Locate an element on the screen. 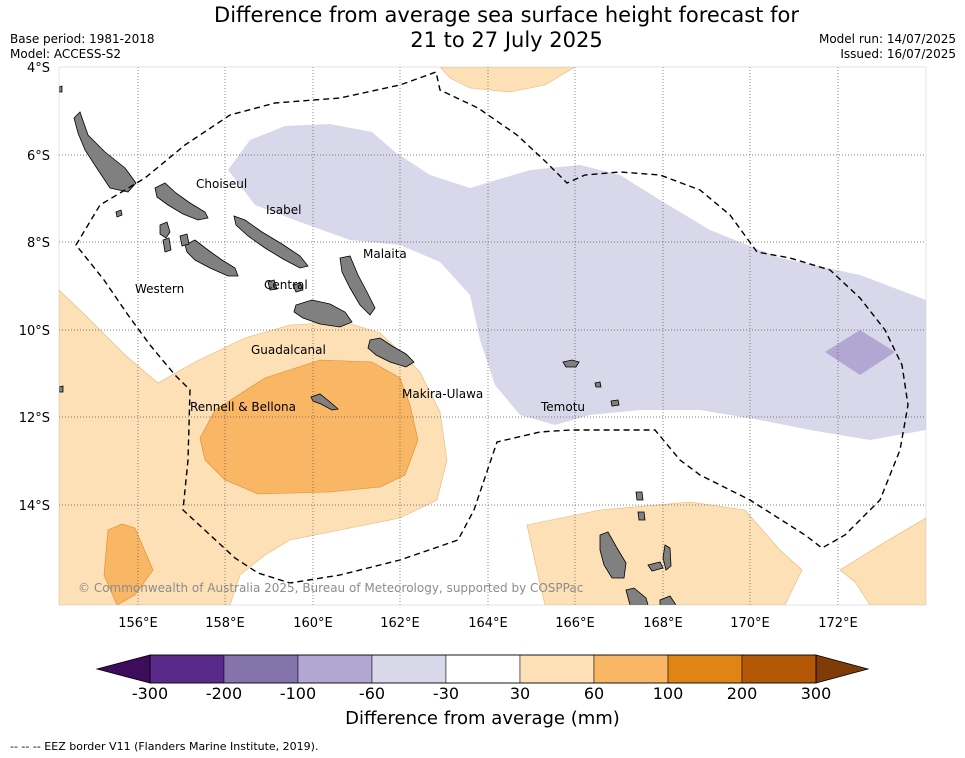  region-label-guadalcanal: Guadalcanal is located at coordinates (288, 350).